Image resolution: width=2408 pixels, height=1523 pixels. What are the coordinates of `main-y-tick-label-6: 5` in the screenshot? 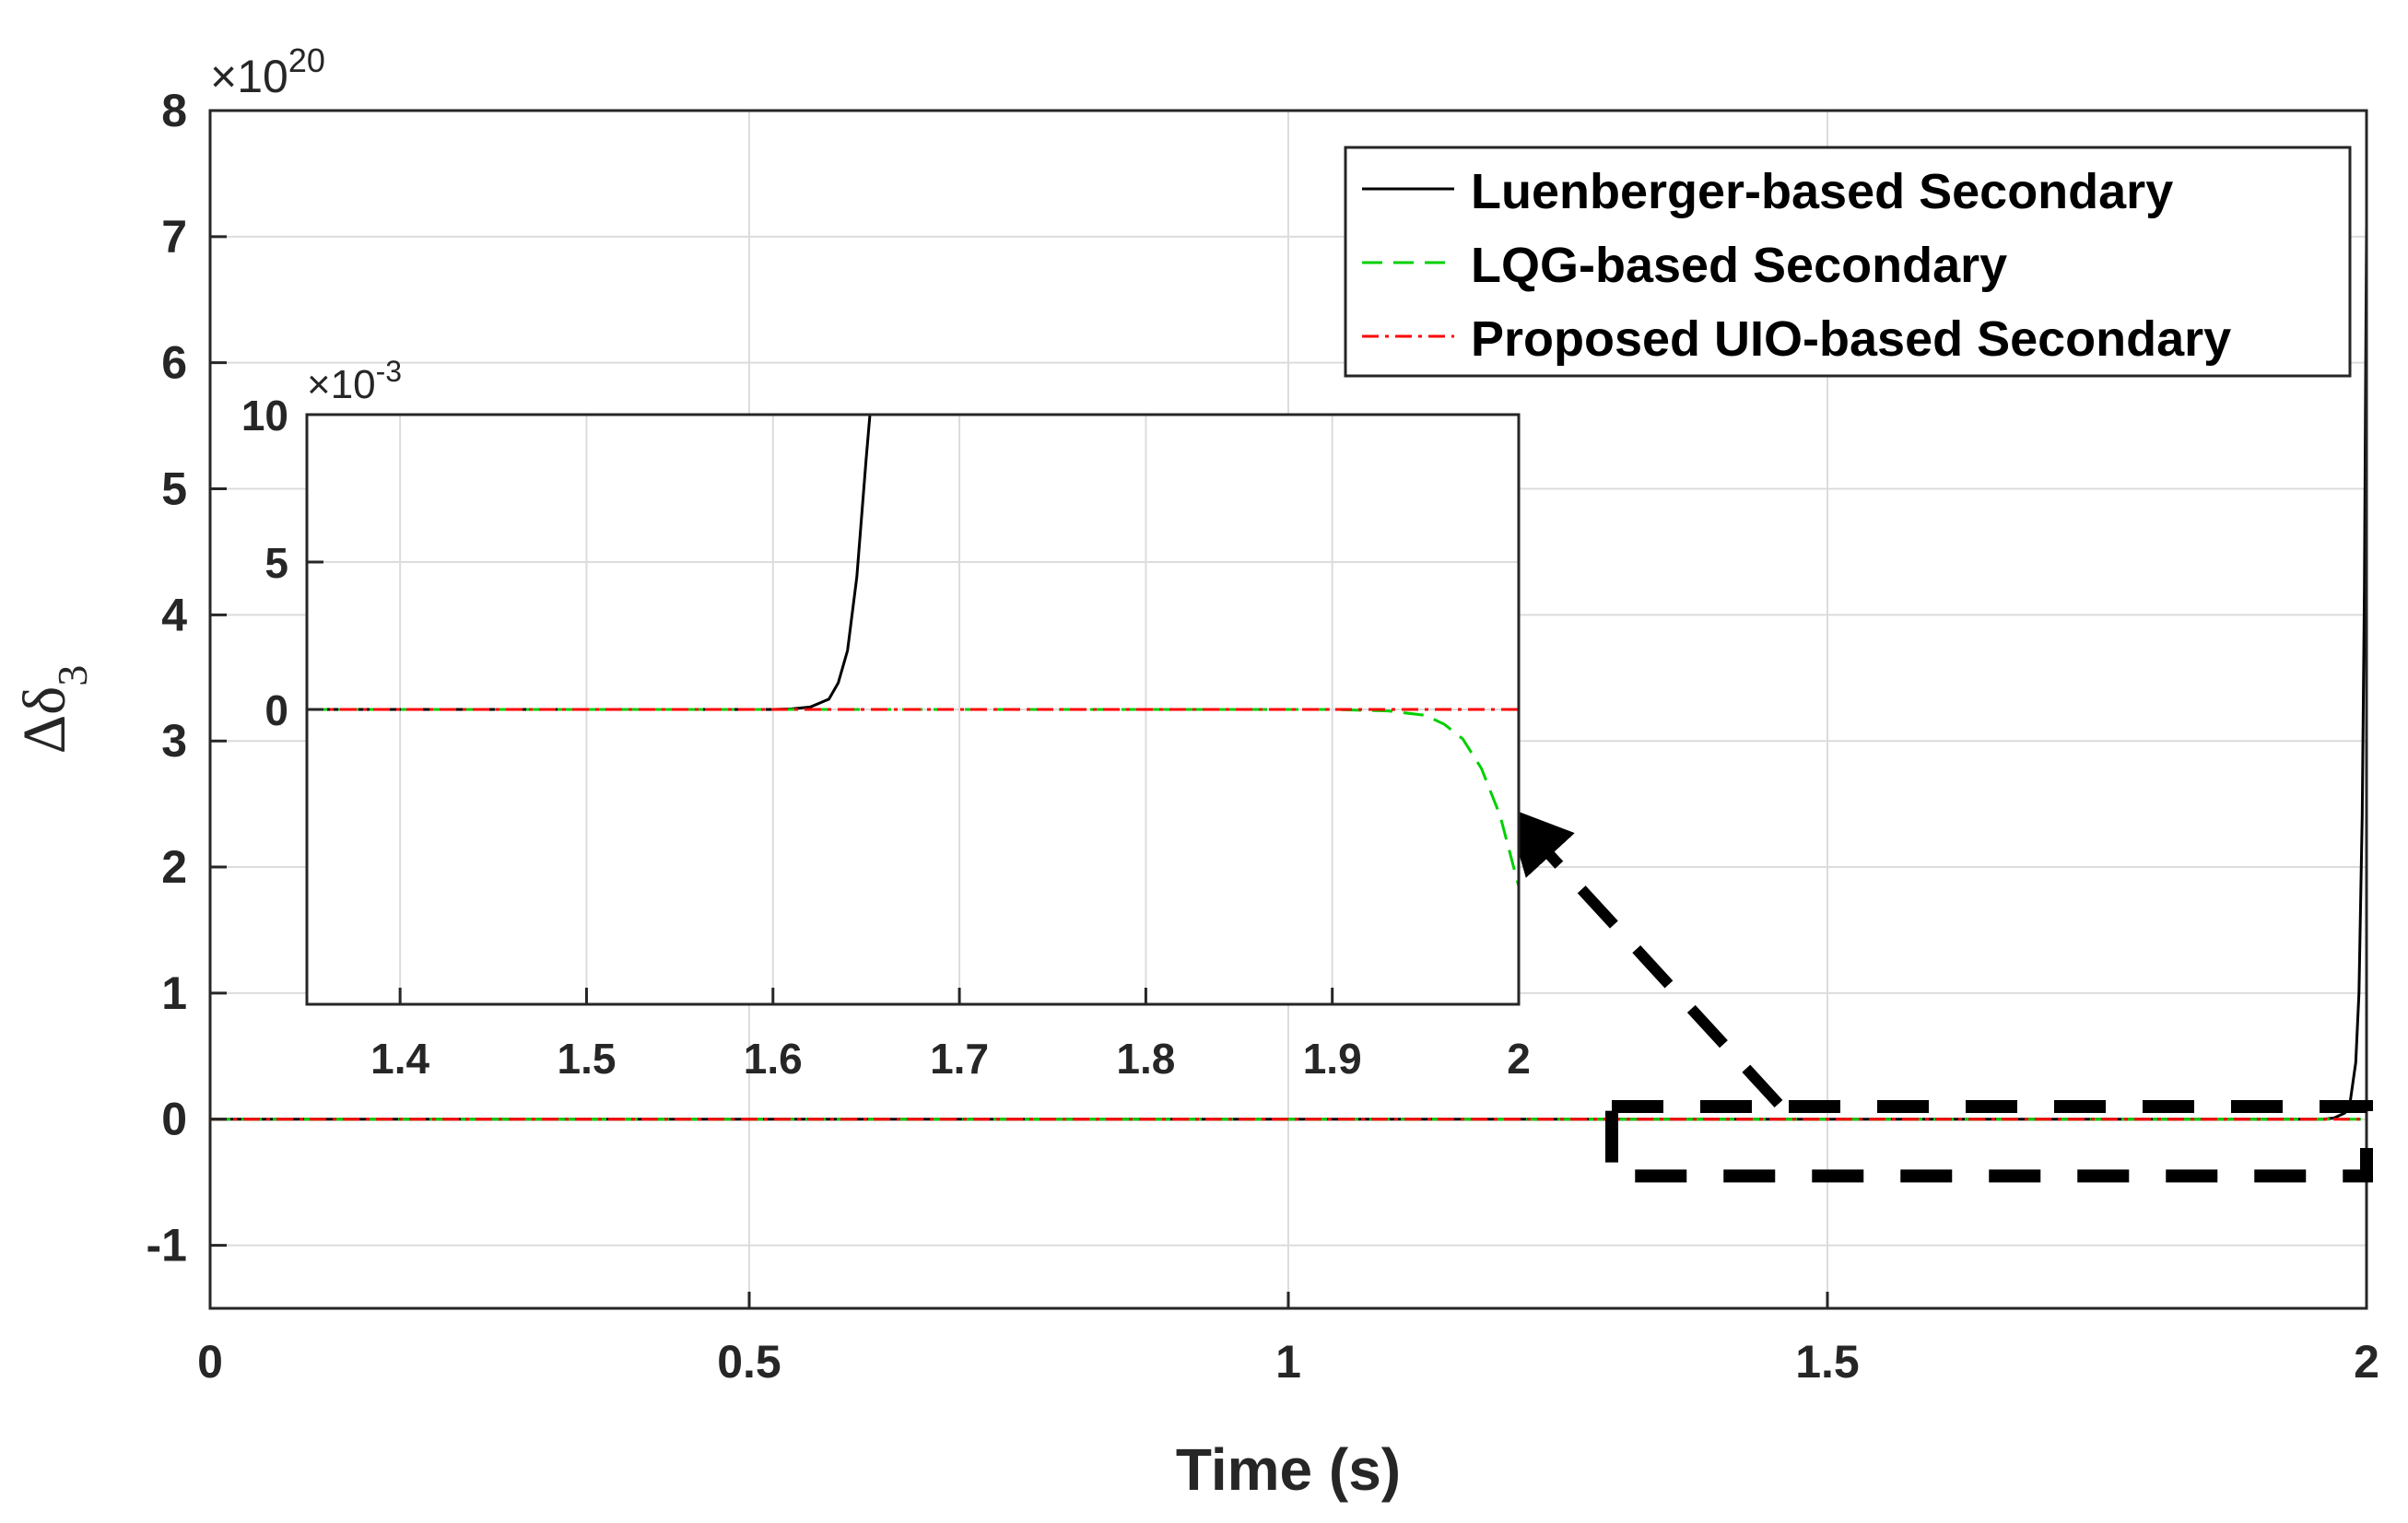 It's located at (174, 489).